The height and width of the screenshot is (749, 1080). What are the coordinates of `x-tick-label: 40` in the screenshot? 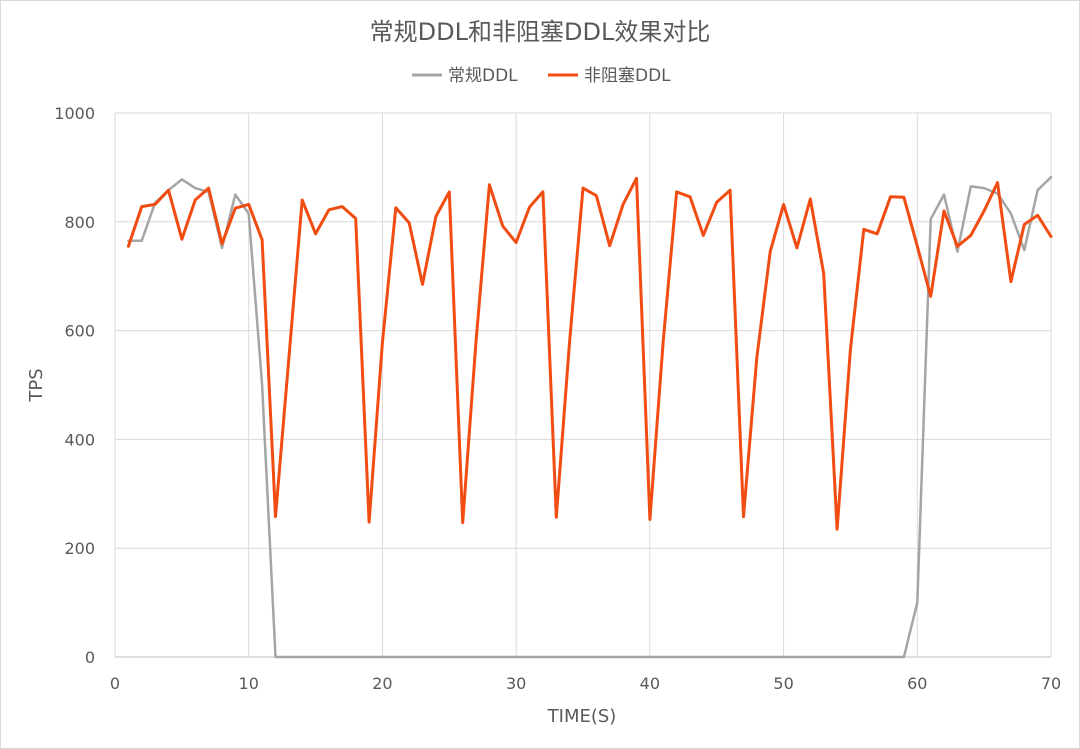 It's located at (650, 683).